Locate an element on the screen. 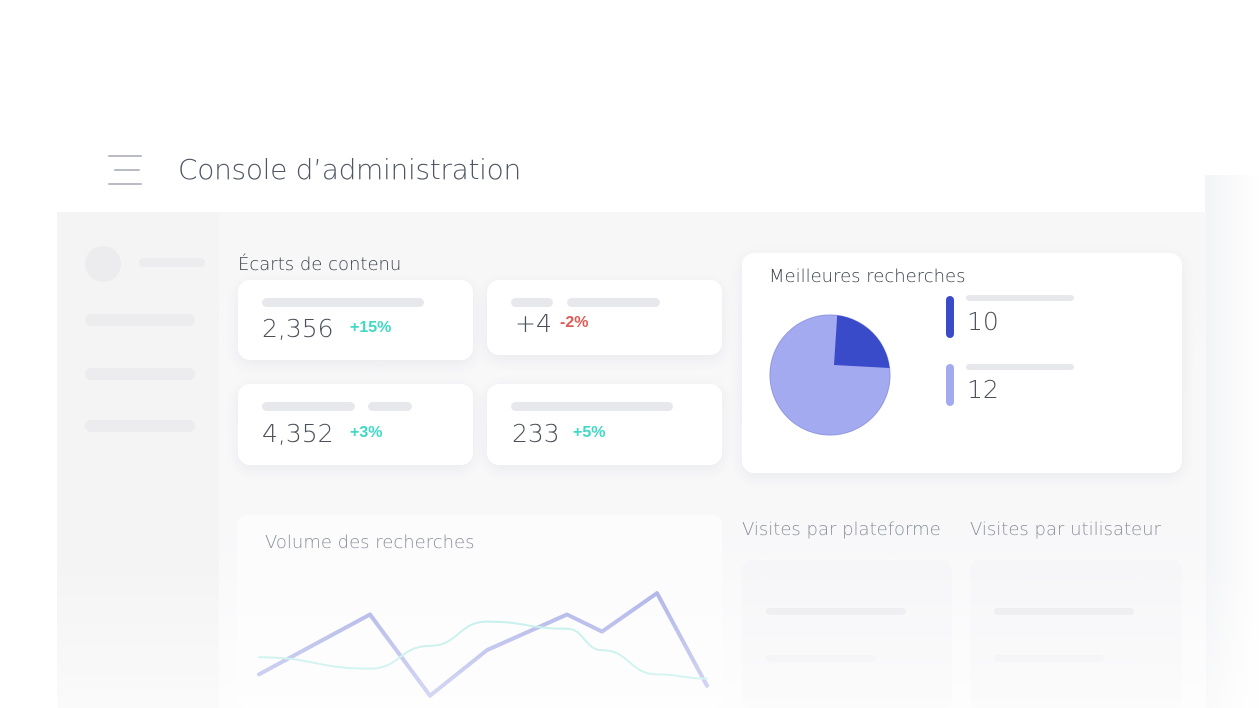 The image size is (1260, 708). metric-card: 2,356 +15% is located at coordinates (355, 320).